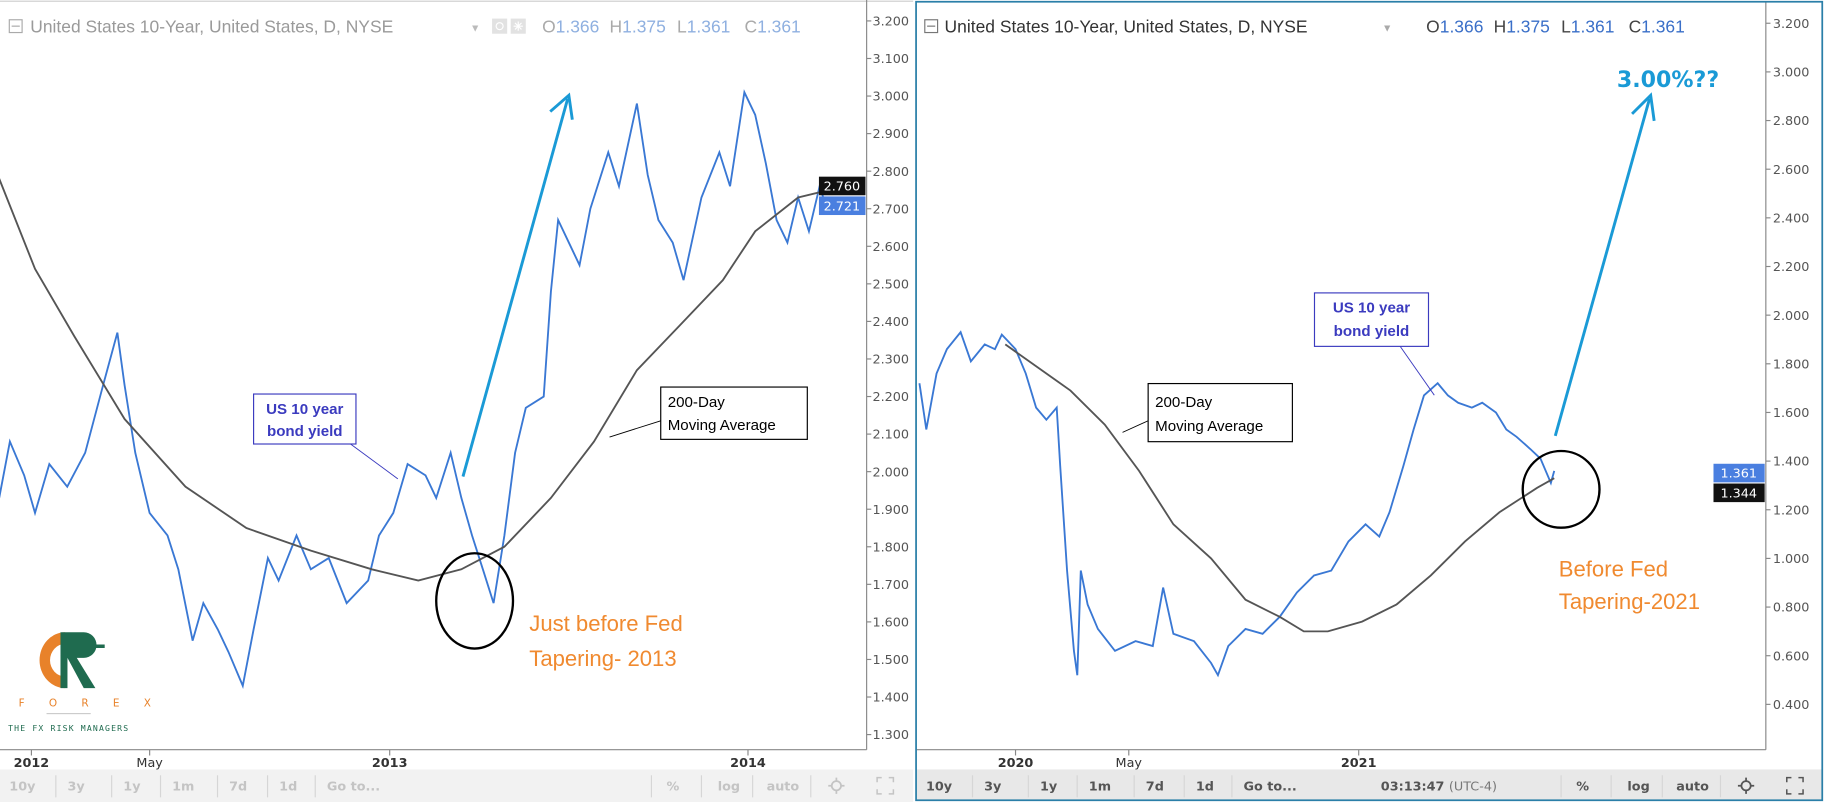 This screenshot has height=802, width=1824. I want to click on left-last-price-tag, so click(842, 206).